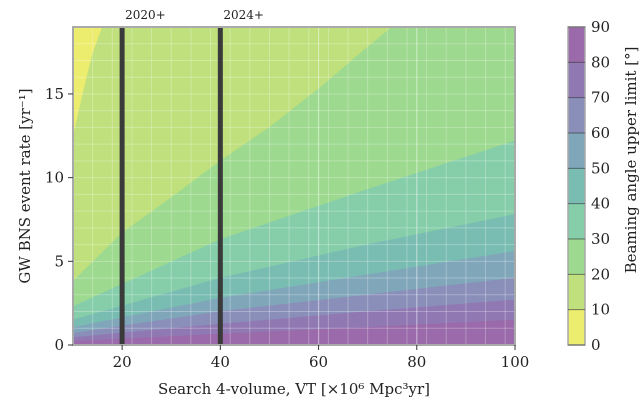 The height and width of the screenshot is (405, 644). What do you see at coordinates (220, 362) in the screenshot?
I see `x-tick-label: 40` at bounding box center [220, 362].